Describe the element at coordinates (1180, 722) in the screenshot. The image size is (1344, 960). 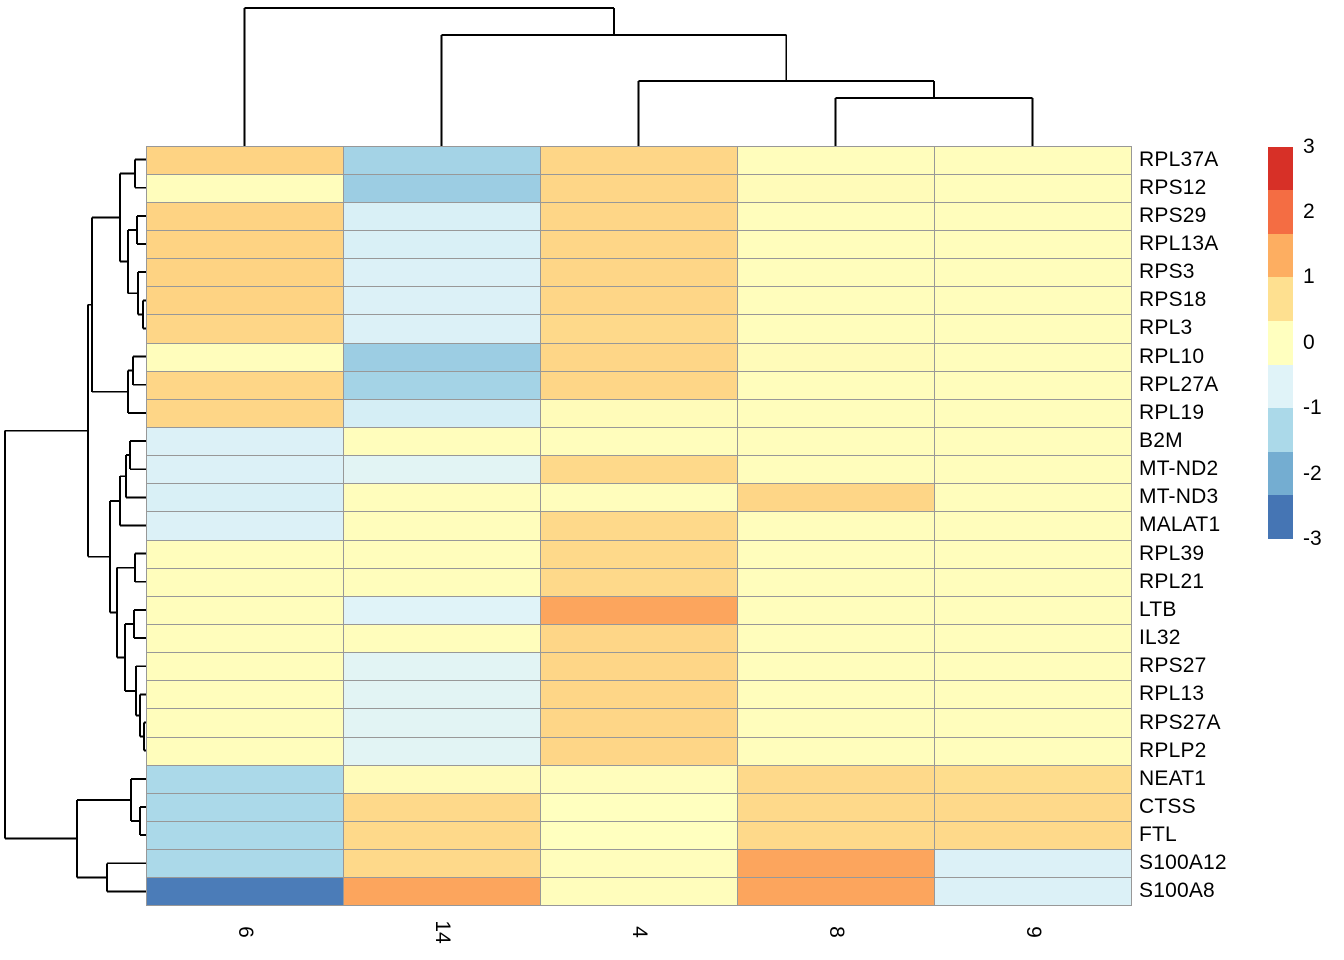
I see `row-label: RPS27A` at that location.